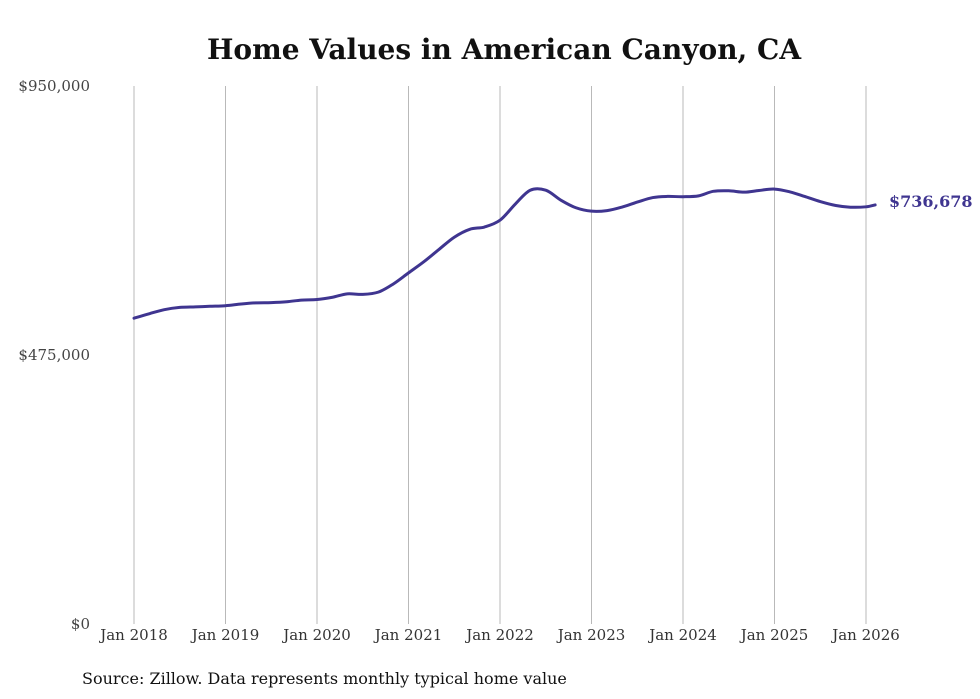 The image size is (980, 699). I want to click on x-tick-label-2026: Jan 2026, so click(865, 635).